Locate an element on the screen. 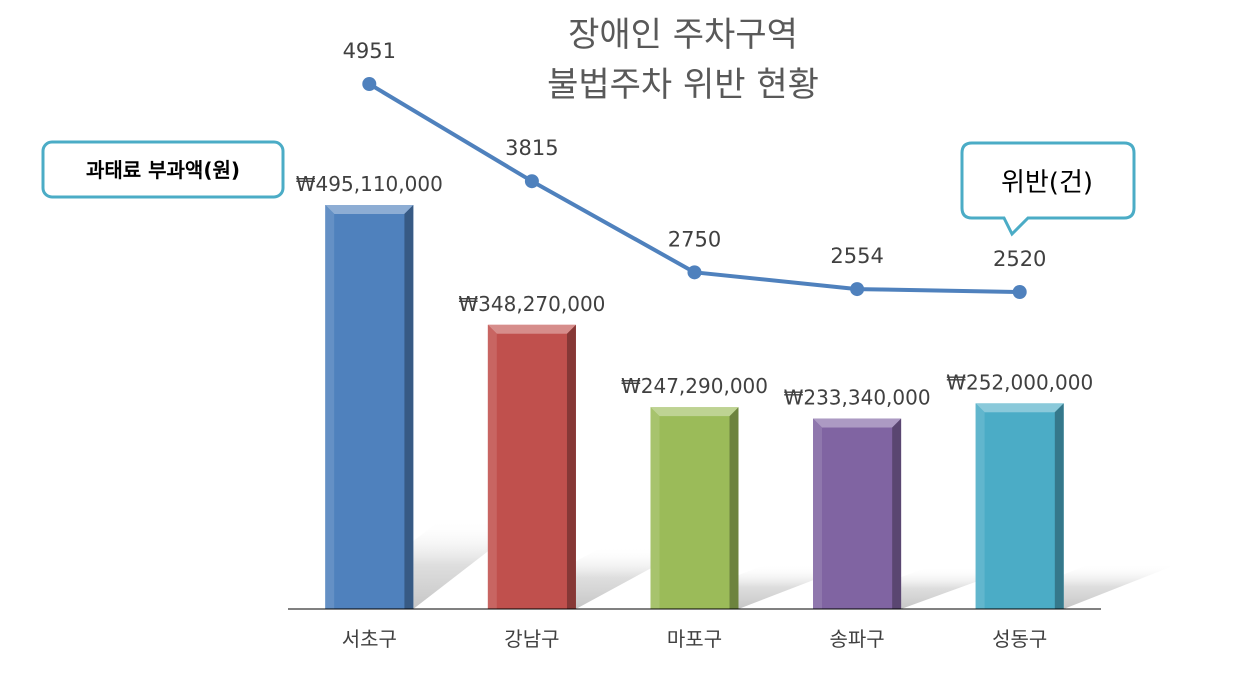 Image resolution: width=1234 pixels, height=686 pixels. chart-title-line-1: 장애인 주차구역 is located at coordinates (683, 35).